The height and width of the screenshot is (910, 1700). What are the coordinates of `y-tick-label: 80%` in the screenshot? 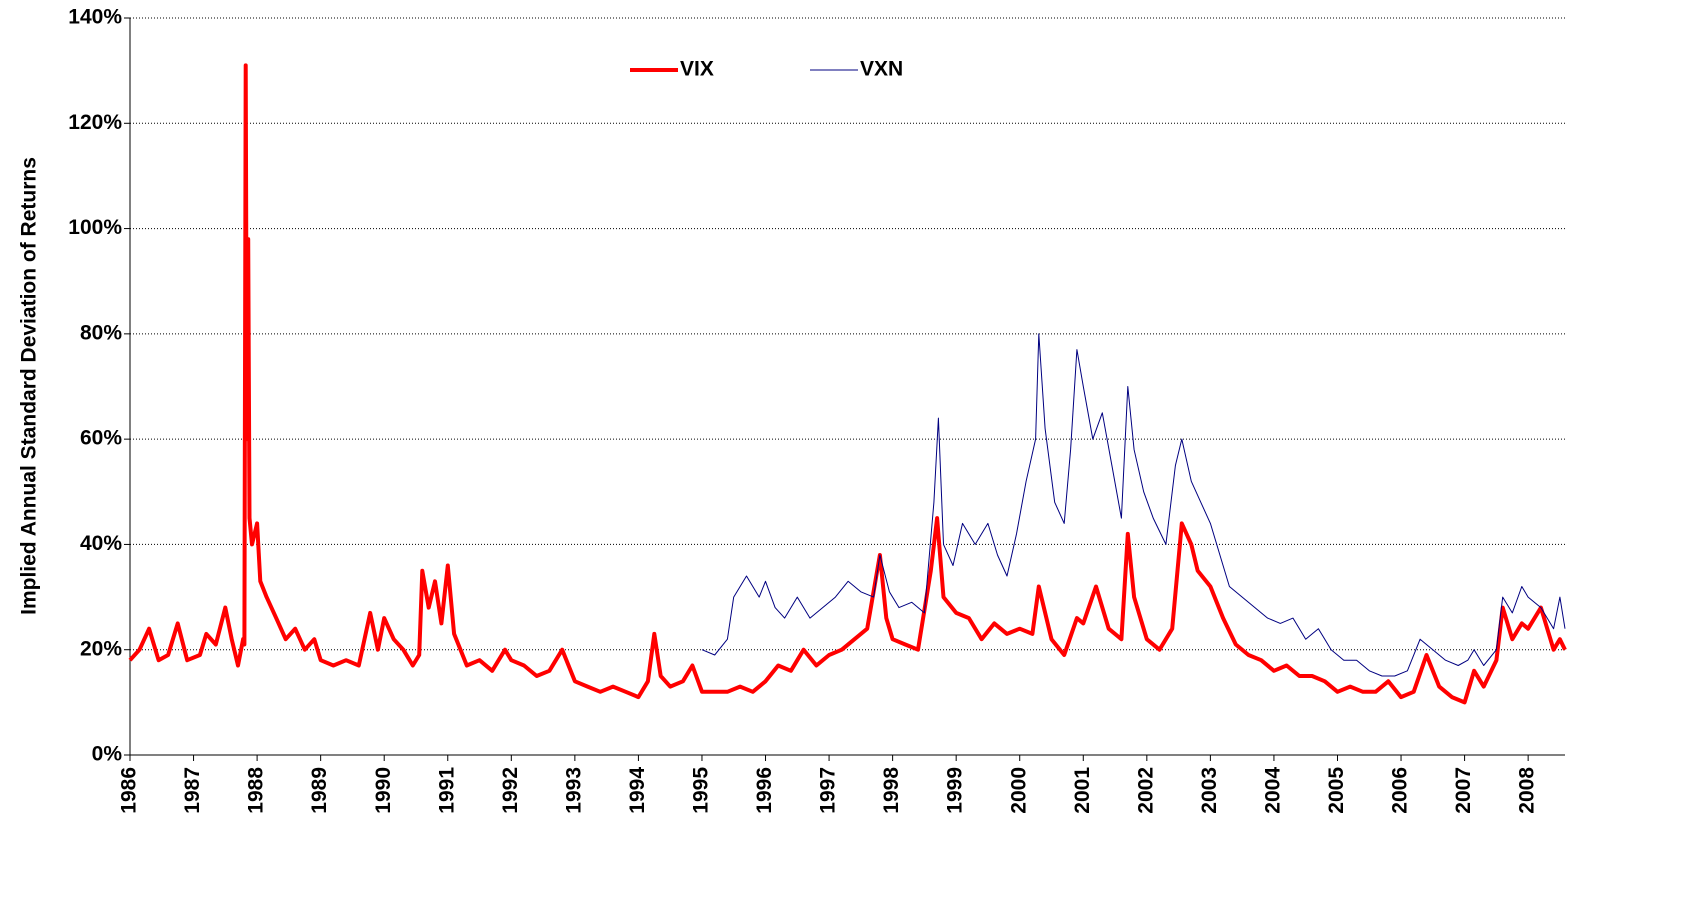 It's located at (101, 332).